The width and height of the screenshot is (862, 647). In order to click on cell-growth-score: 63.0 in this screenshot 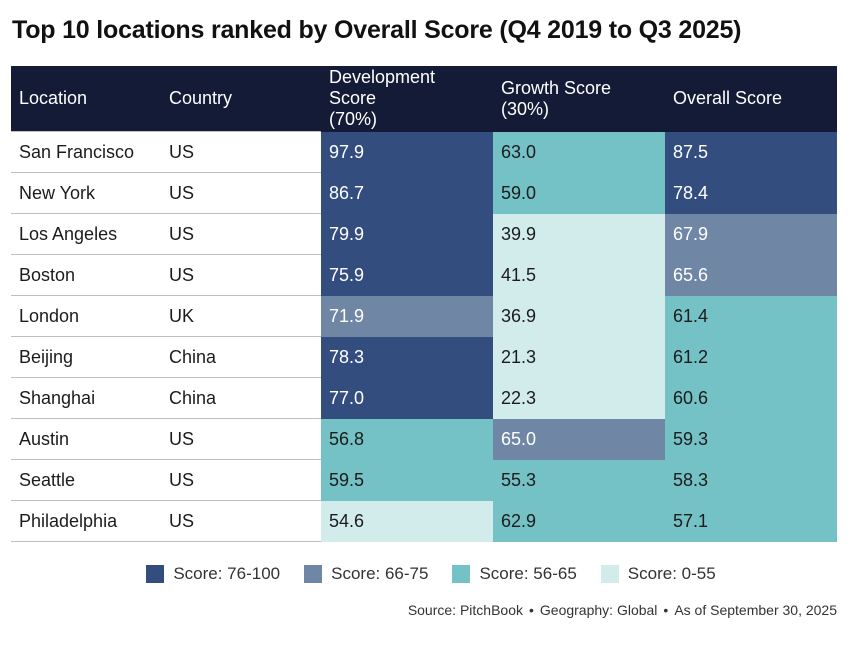, I will do `click(579, 152)`.